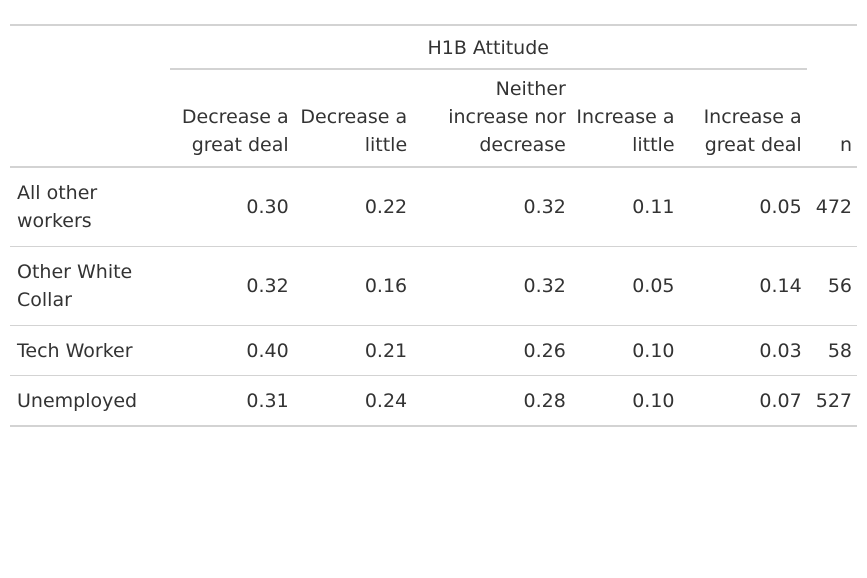  What do you see at coordinates (743, 401) in the screenshot?
I see `cell-value: 0.07` at bounding box center [743, 401].